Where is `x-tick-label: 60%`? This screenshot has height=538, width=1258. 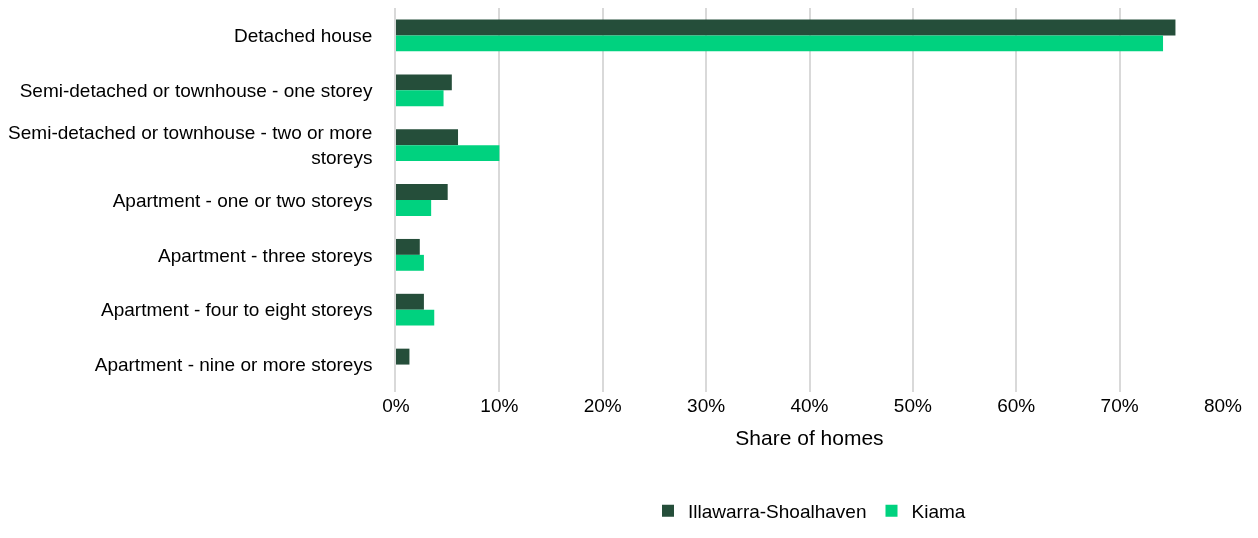
x-tick-label: 60% is located at coordinates (1016, 405).